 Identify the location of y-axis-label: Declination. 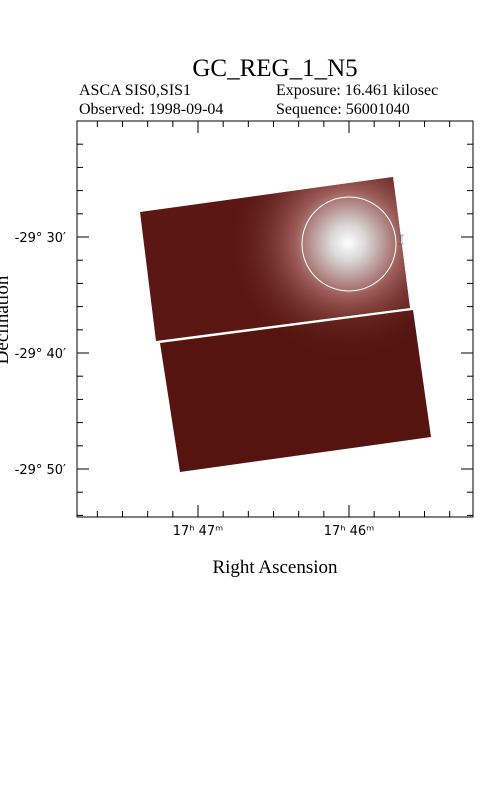
(6, 319).